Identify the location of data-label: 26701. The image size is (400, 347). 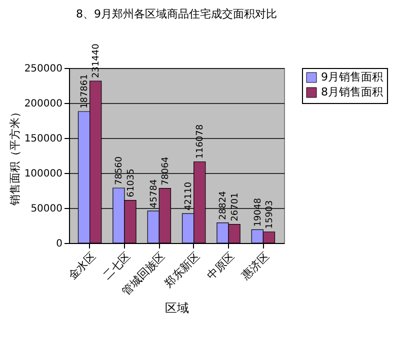
(235, 207).